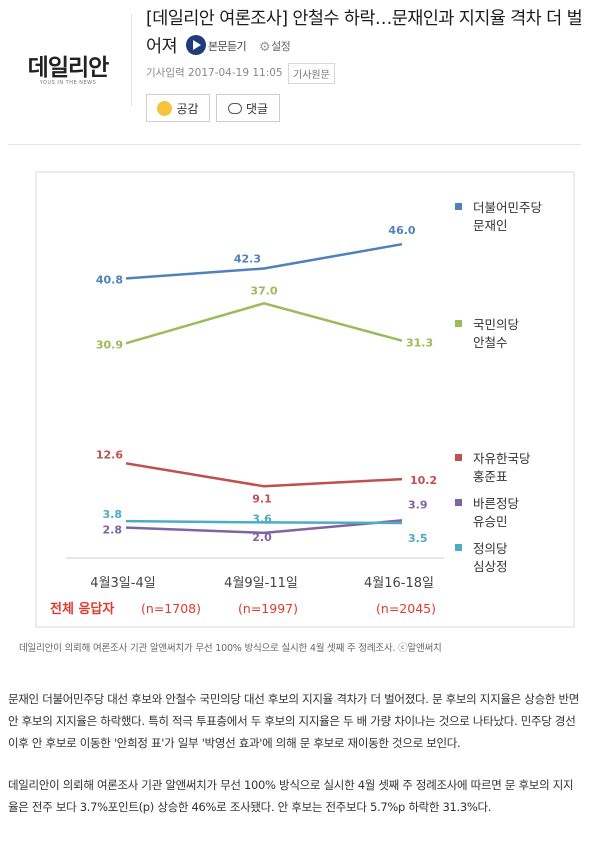 Image resolution: width=595 pixels, height=857 pixels. What do you see at coordinates (113, 514) in the screenshot?
I see `data-label: 3.8` at bounding box center [113, 514].